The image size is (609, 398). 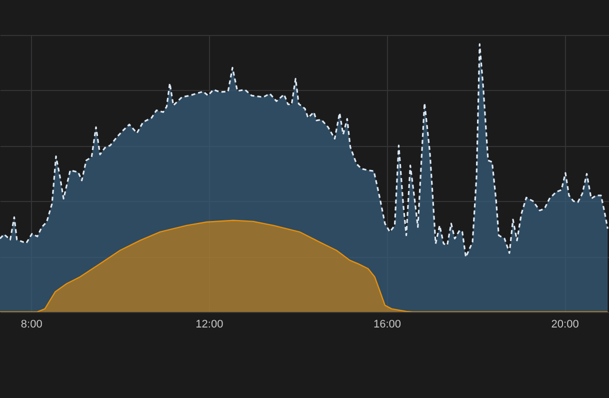 I want to click on x-tick-label: 20:00, so click(x=565, y=324).